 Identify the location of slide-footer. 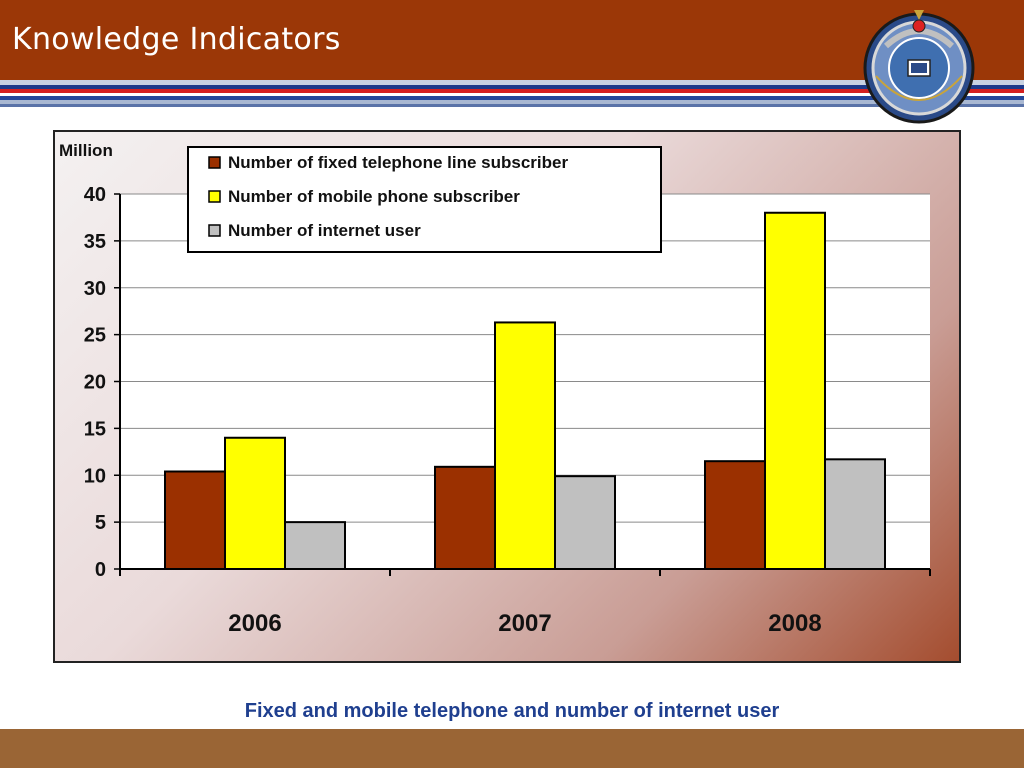
(512, 748).